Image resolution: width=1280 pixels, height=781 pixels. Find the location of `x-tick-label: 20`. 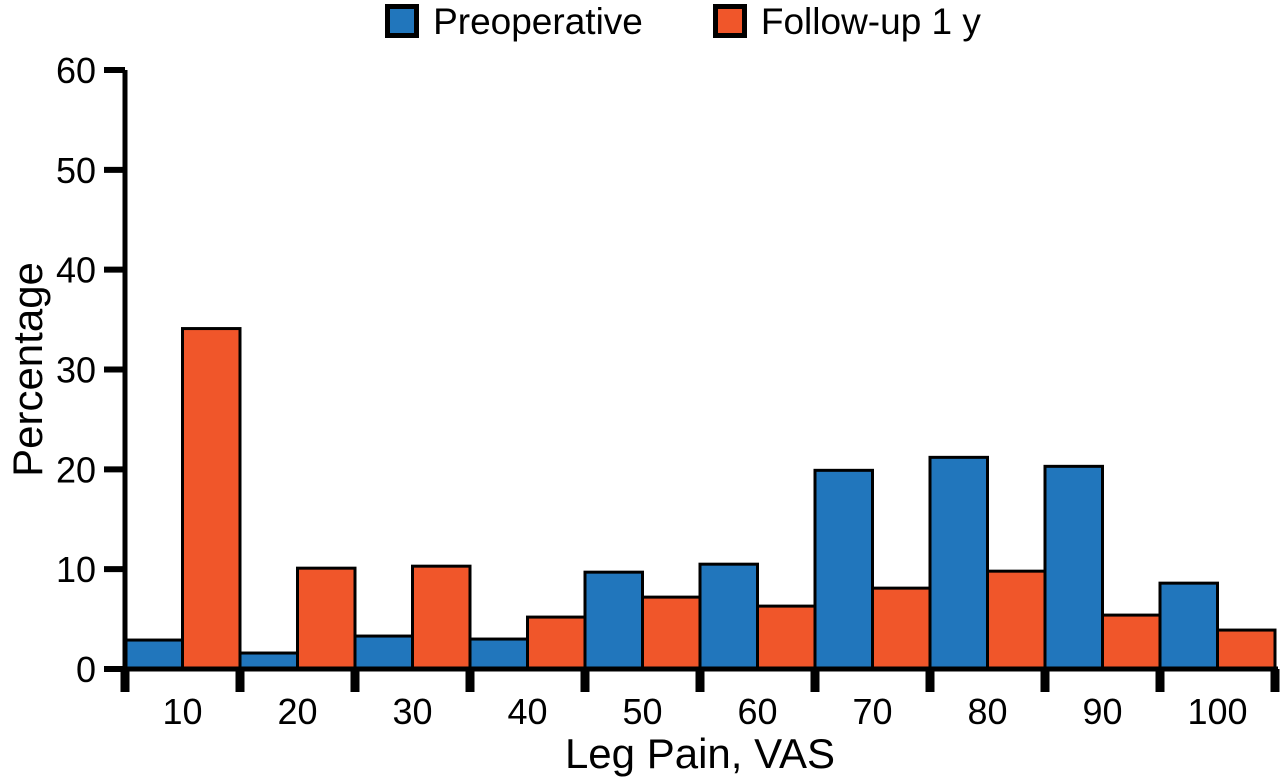

x-tick-label: 20 is located at coordinates (297, 711).